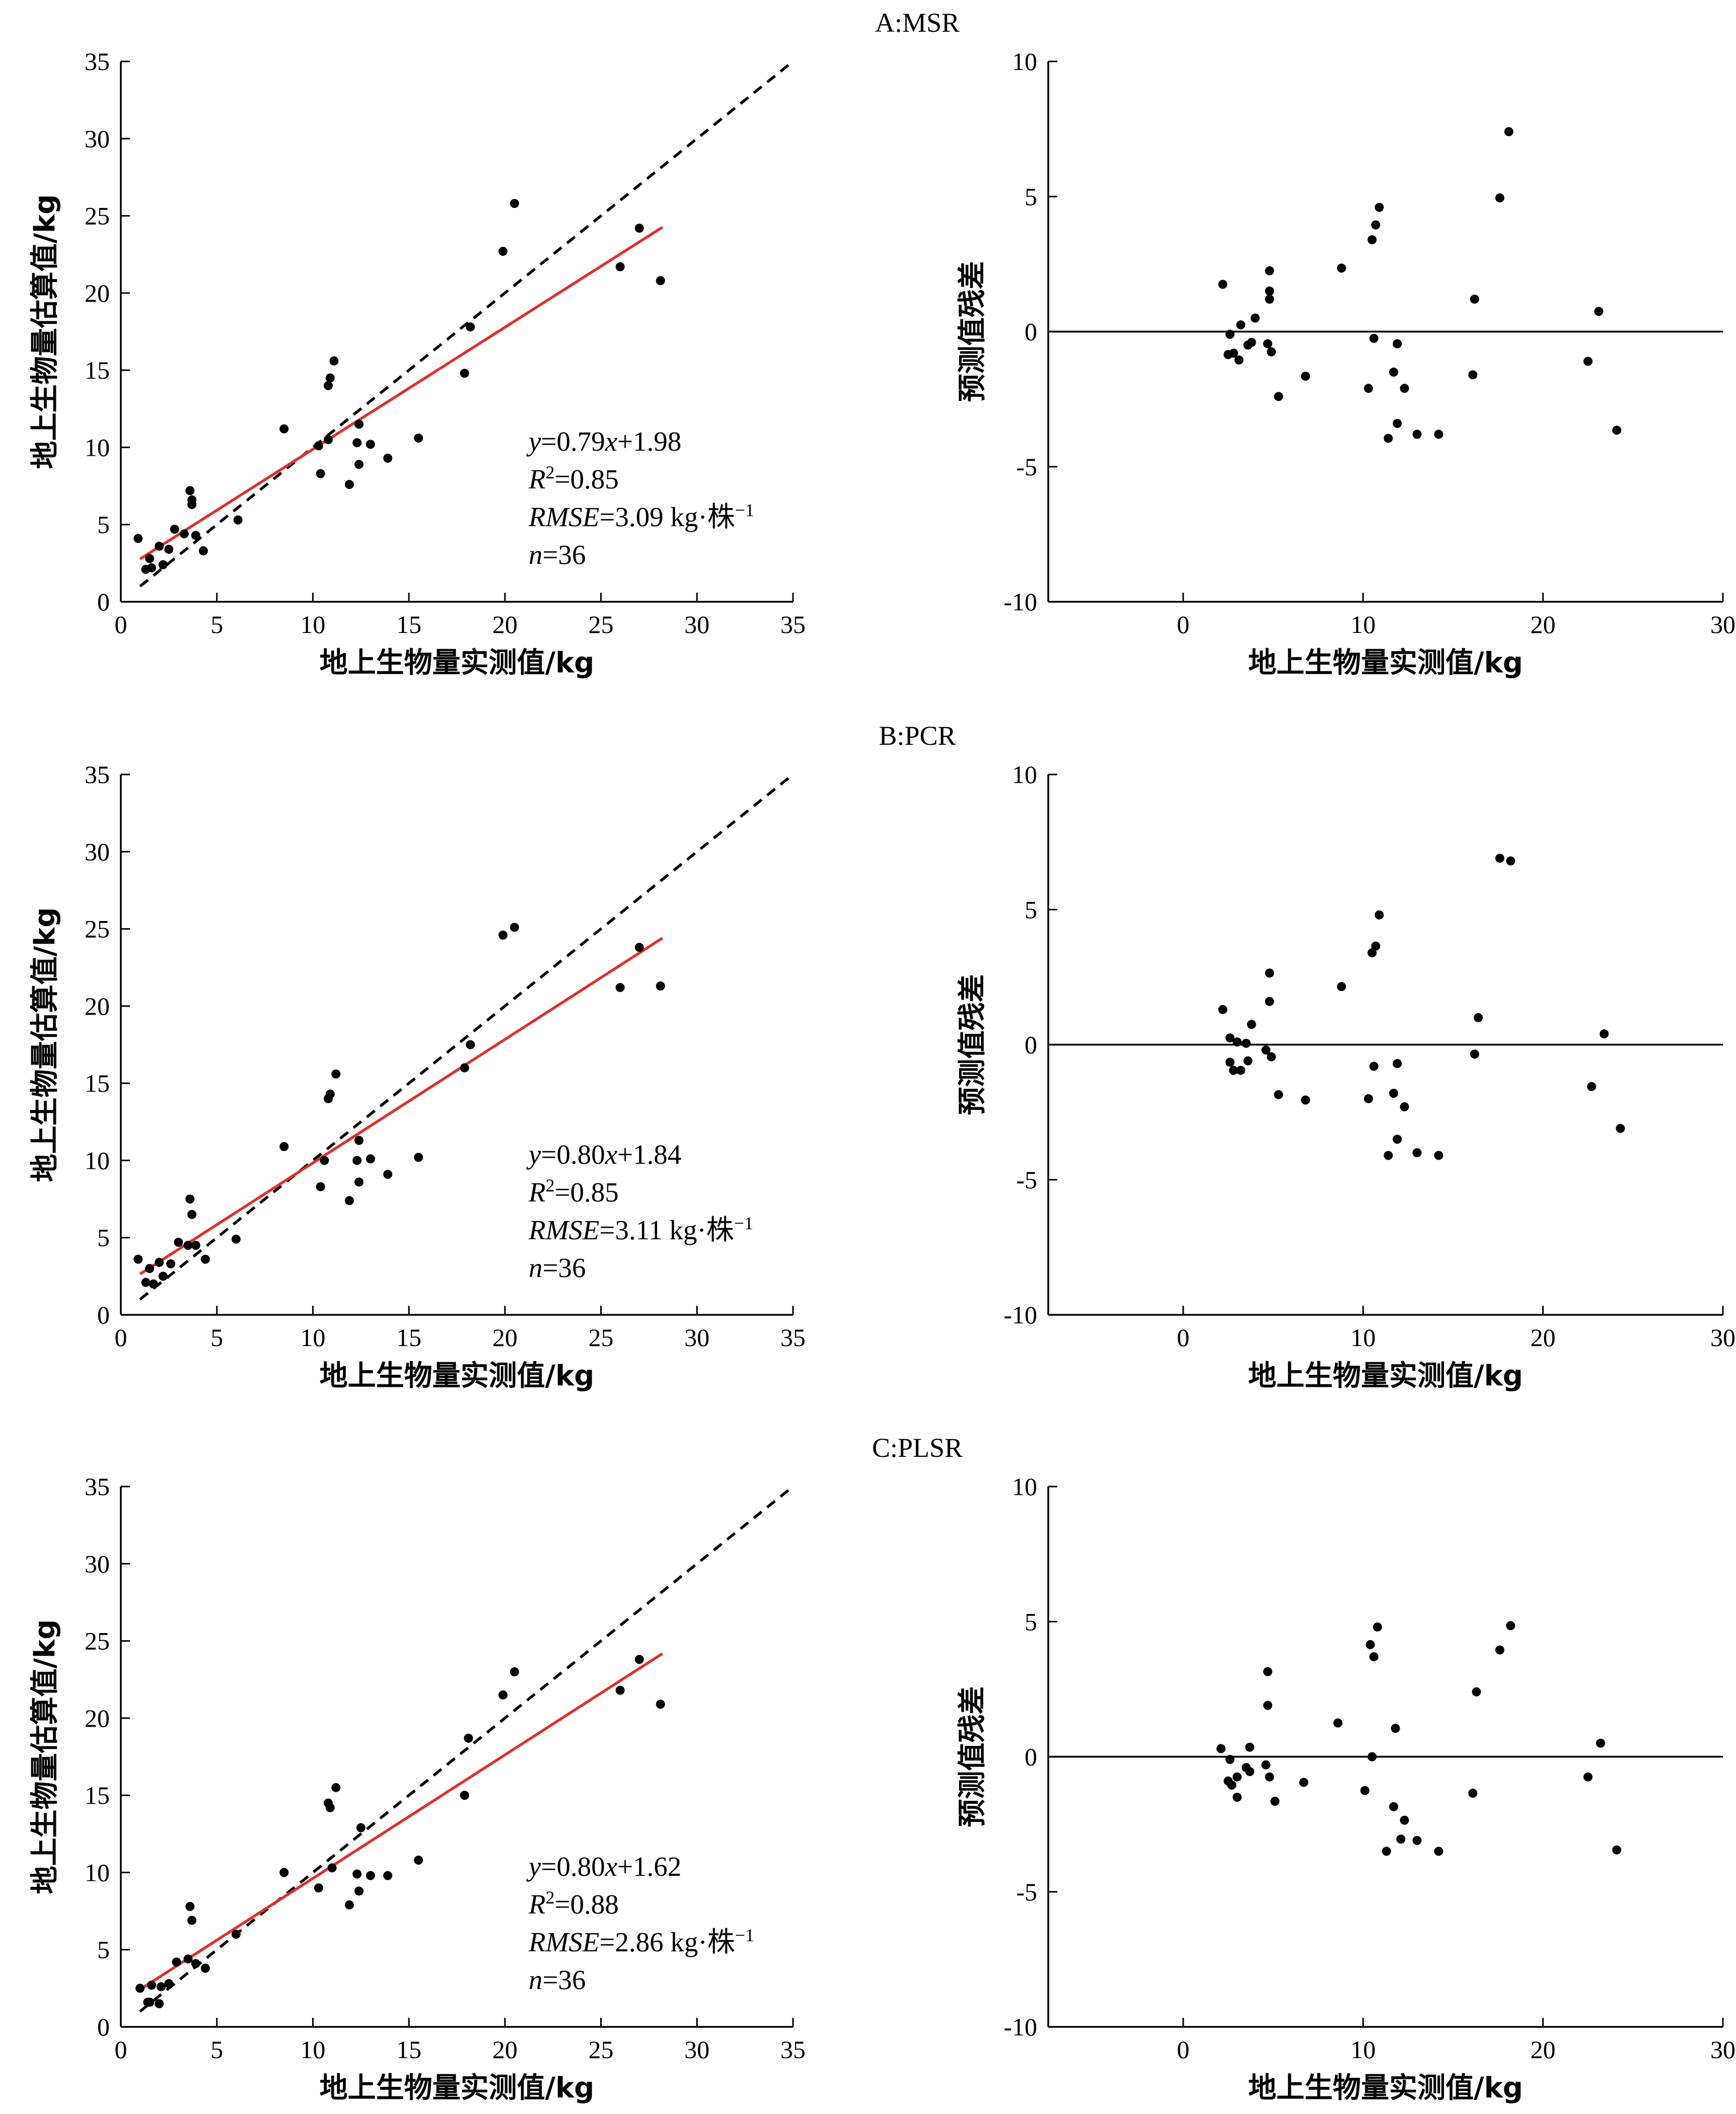 This screenshot has height=2114, width=1736. I want to click on regression-annotation: y=0.80x+1.84 R2=0.85 RMSE=3.11 kg·株−1 n=36, so click(639, 1211).